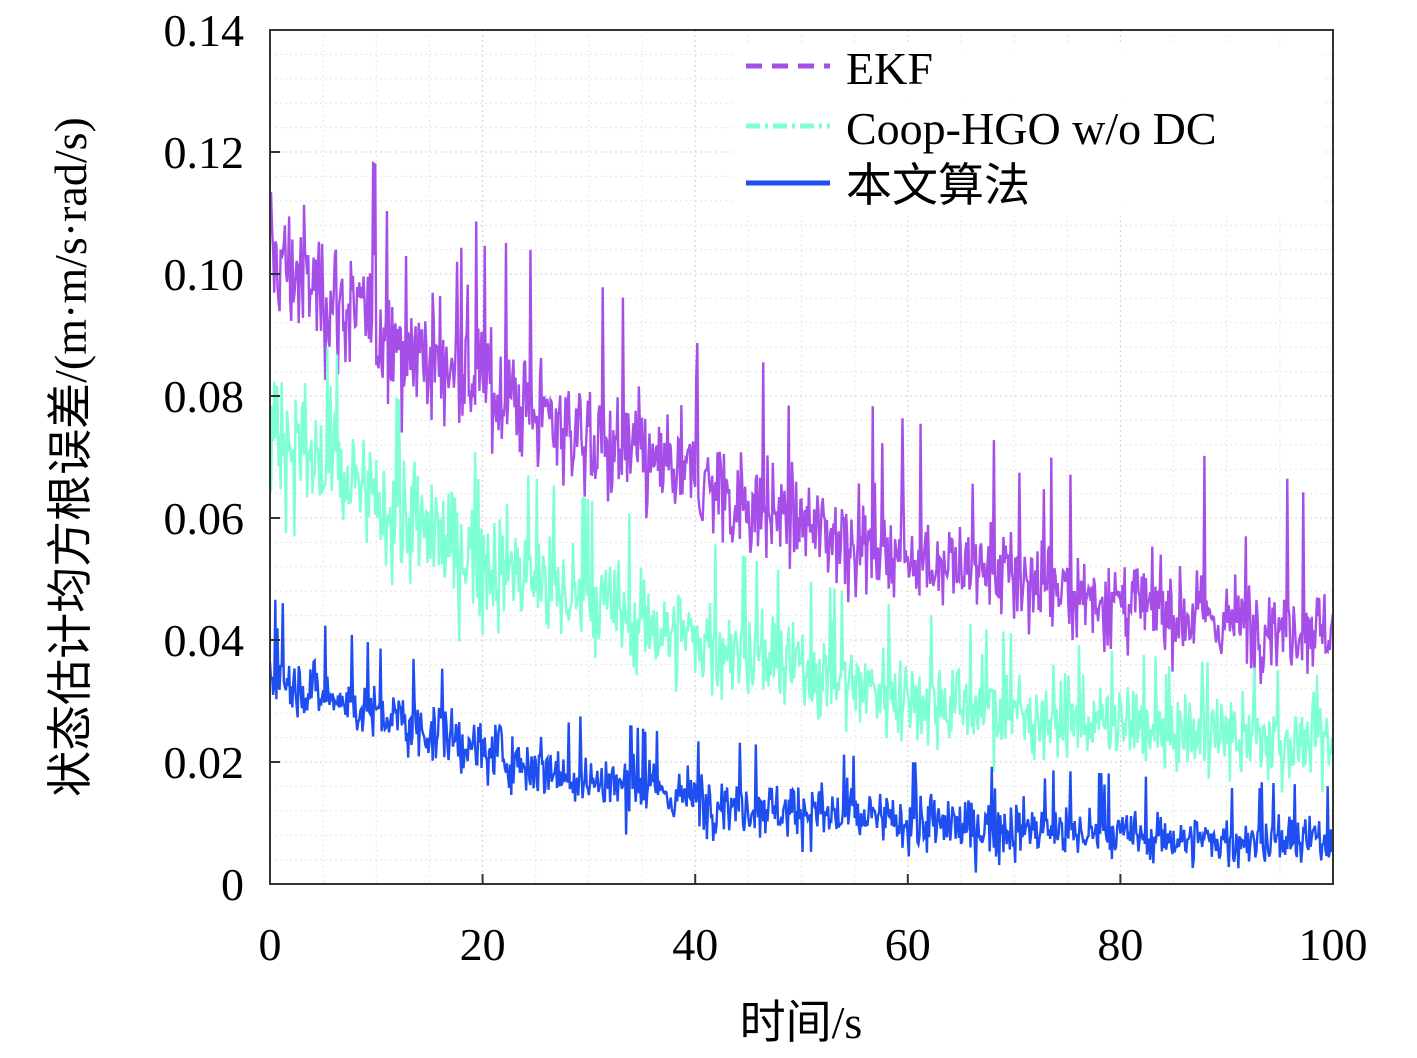  What do you see at coordinates (222, 457) in the screenshot?
I see `y-ticks: 0 0.02 0.04 0.06 0.08 0.10 0.12 0.14` at bounding box center [222, 457].